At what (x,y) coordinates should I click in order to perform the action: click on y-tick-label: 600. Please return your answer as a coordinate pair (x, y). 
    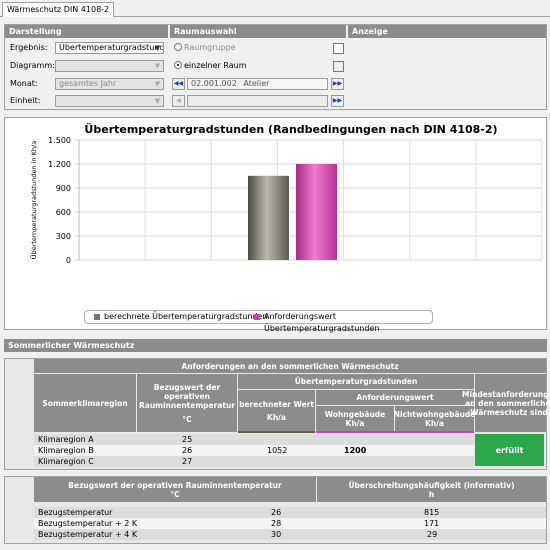
    Looking at the image, I should click on (63, 212).